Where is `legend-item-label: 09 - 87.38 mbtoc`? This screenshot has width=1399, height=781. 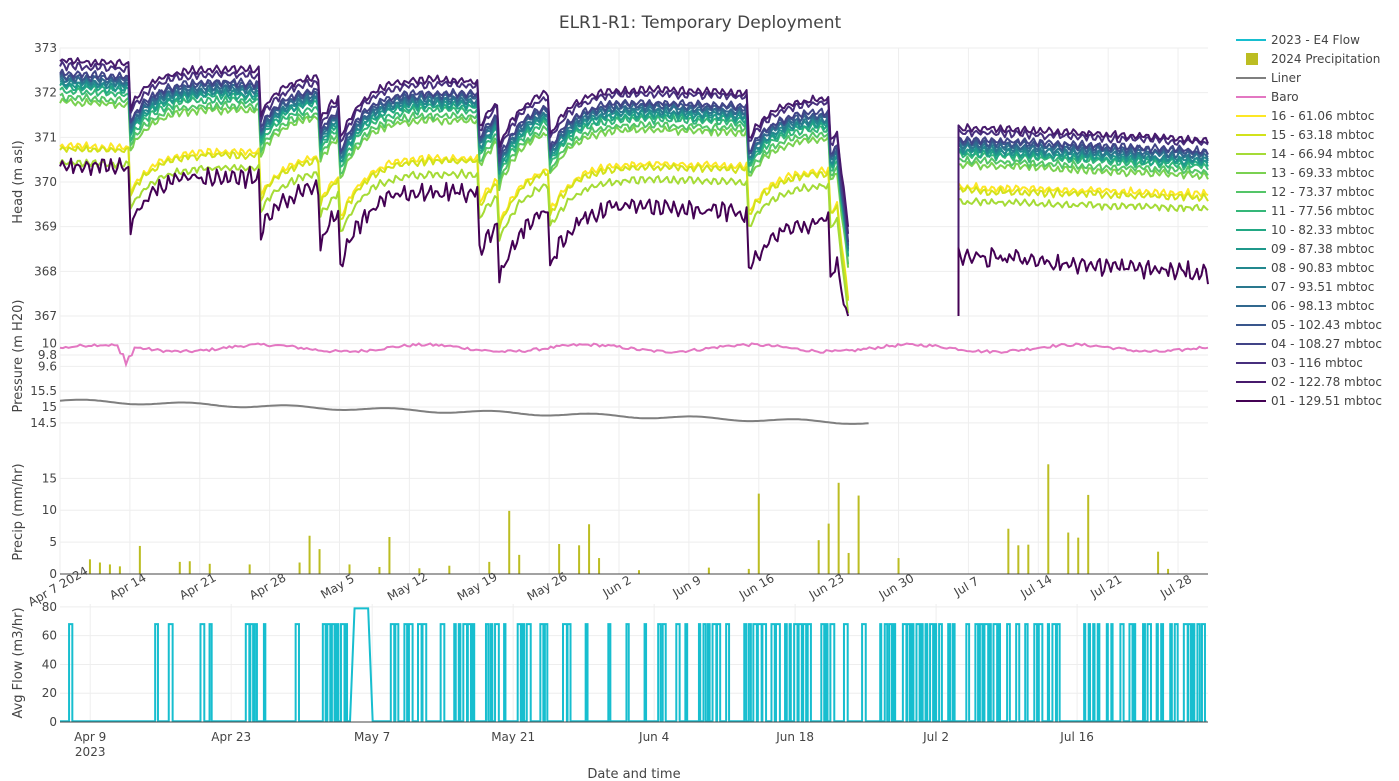 legend-item-label: 09 - 87.38 mbtoc is located at coordinates (1322, 249).